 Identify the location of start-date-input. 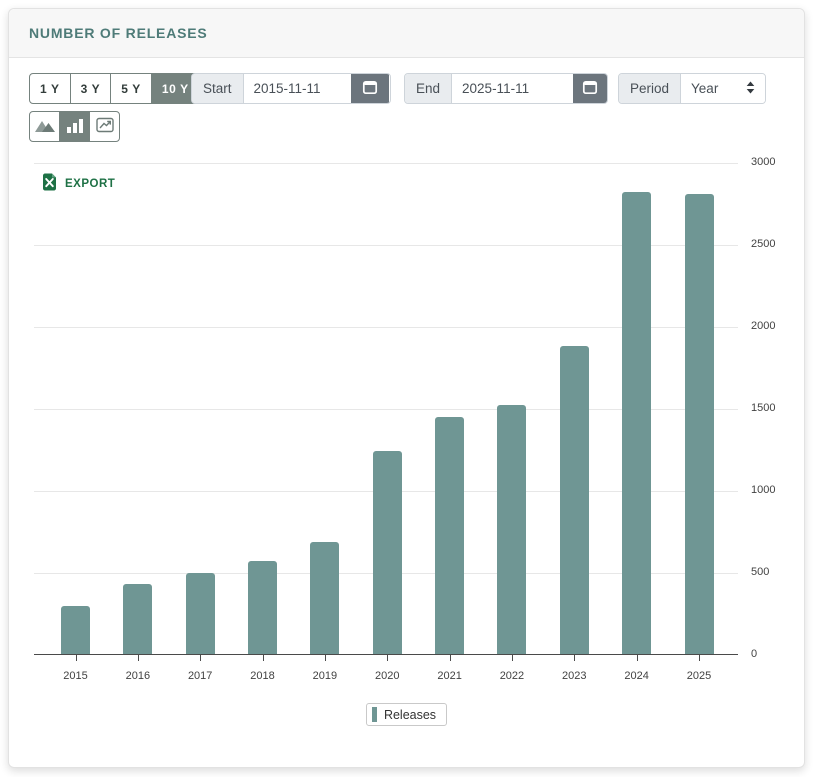
(297, 88).